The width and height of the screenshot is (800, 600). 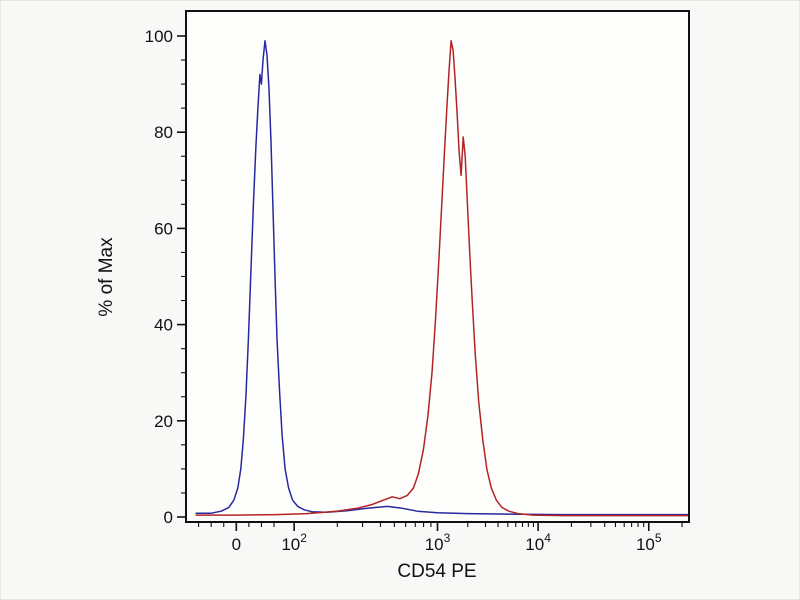 I want to click on y-tick-label: 60, so click(x=163, y=228).